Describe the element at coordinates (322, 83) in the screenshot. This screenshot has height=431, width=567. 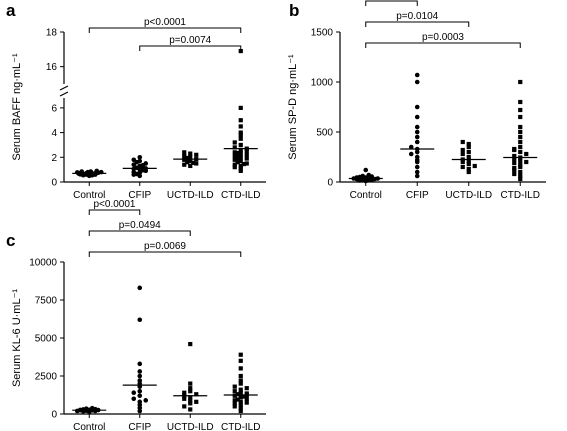
I see `y-tick-label: 1000` at that location.